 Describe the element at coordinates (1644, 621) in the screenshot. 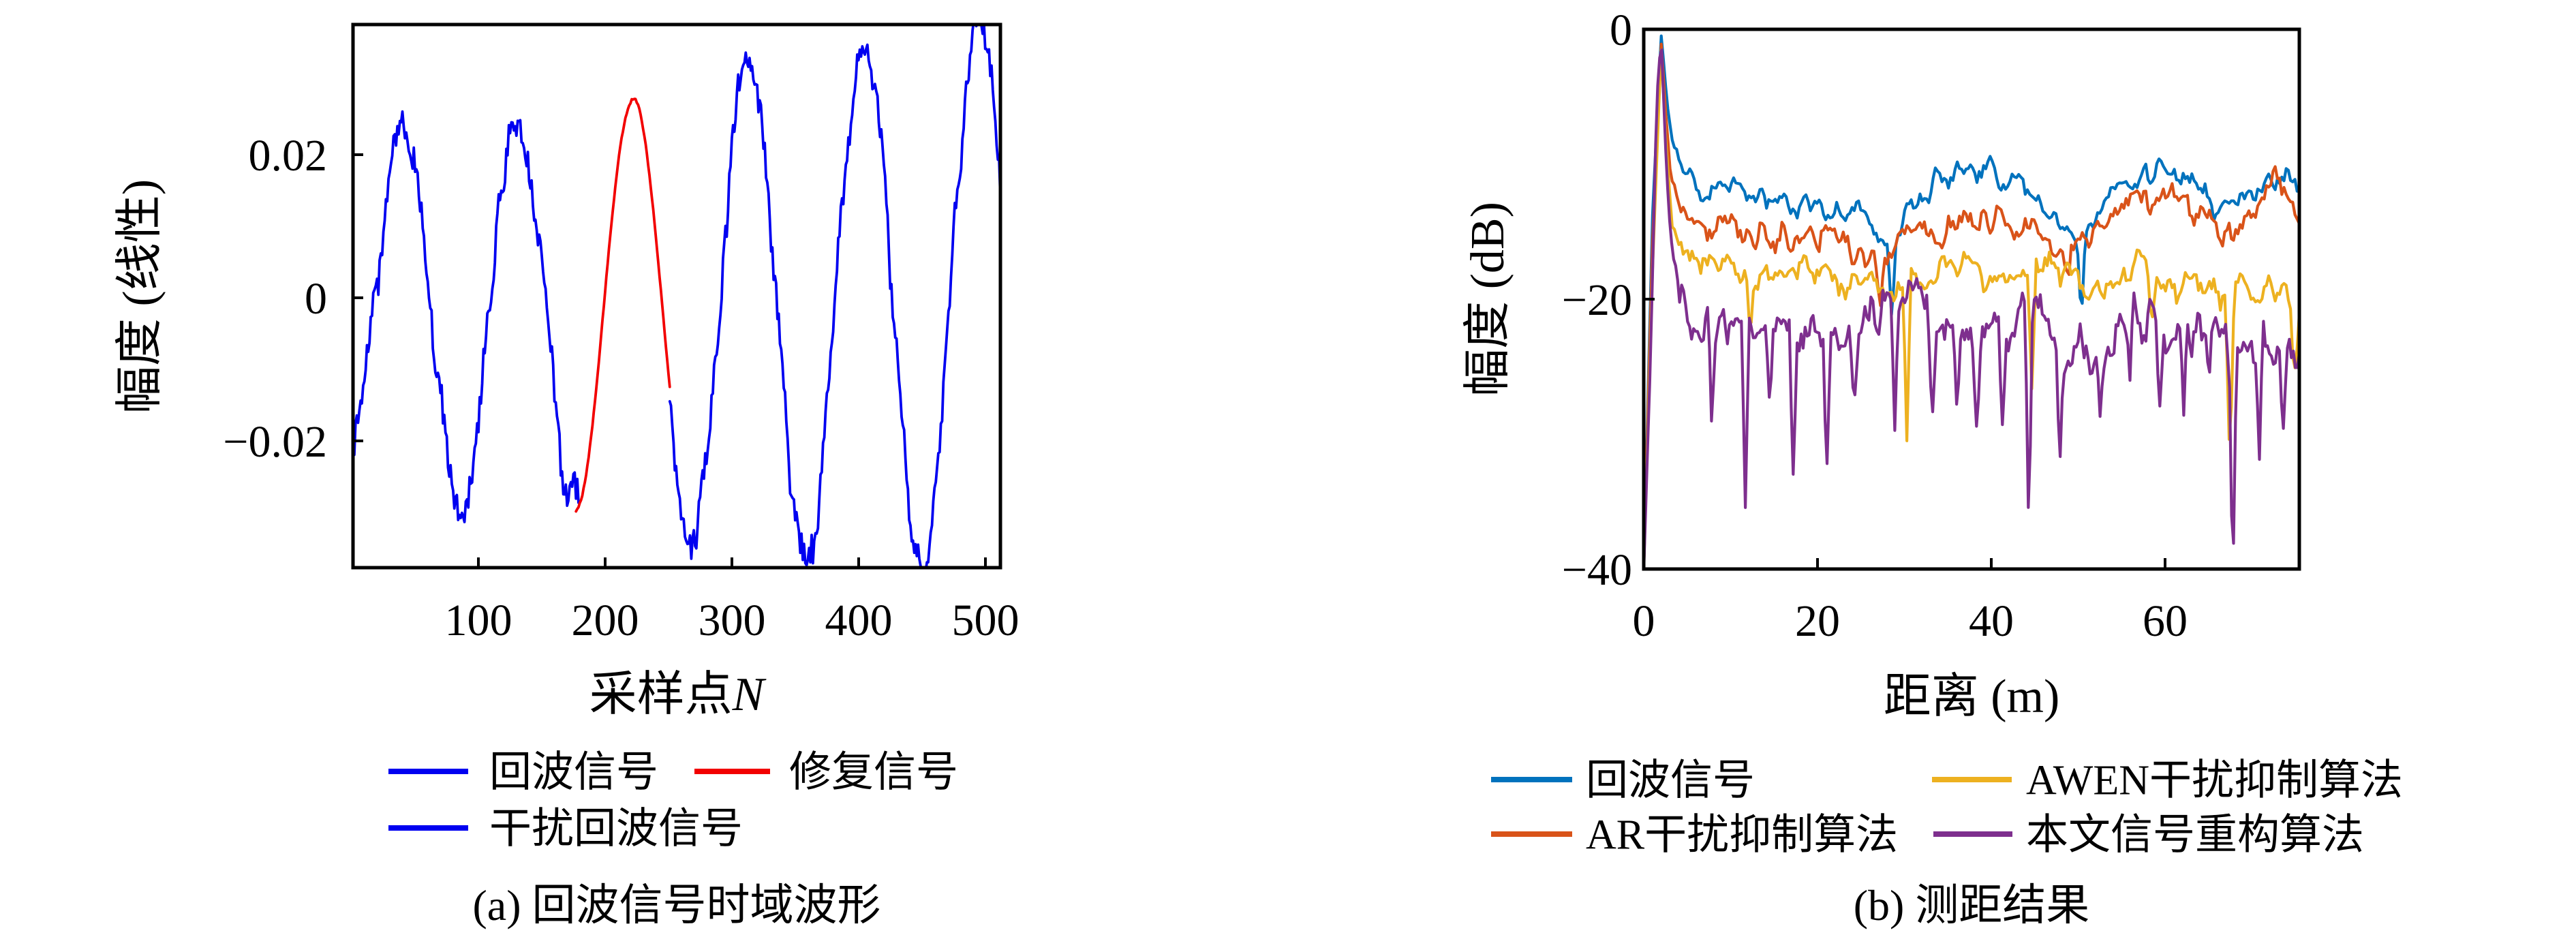

I see `x-tick-label: 0` at that location.